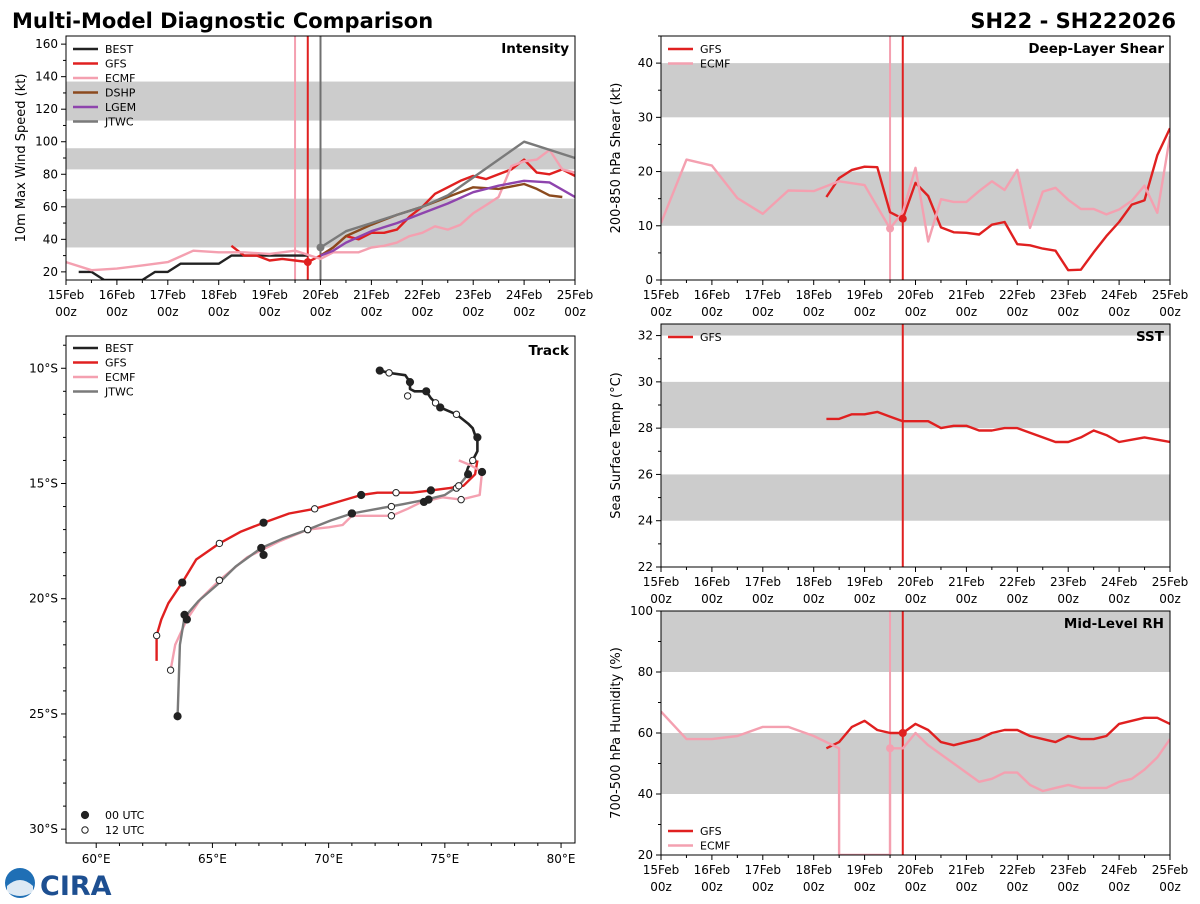  I want to click on series-lgem-line, so click(447, 218).